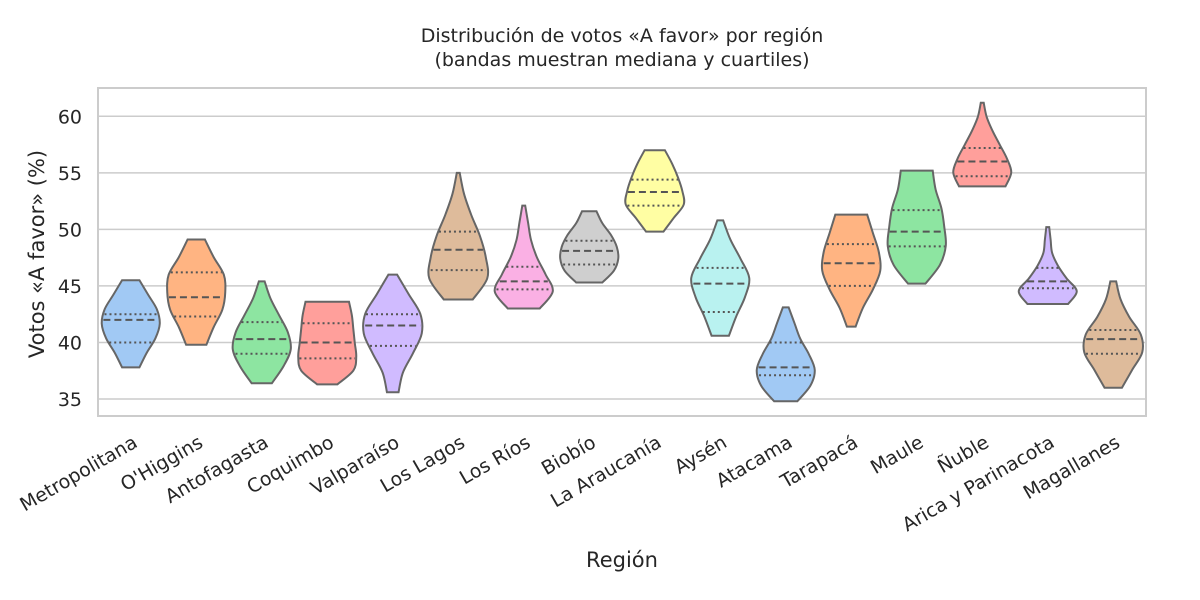 The image size is (1200, 600). I want to click on y-tick-label: 35, so click(70, 400).